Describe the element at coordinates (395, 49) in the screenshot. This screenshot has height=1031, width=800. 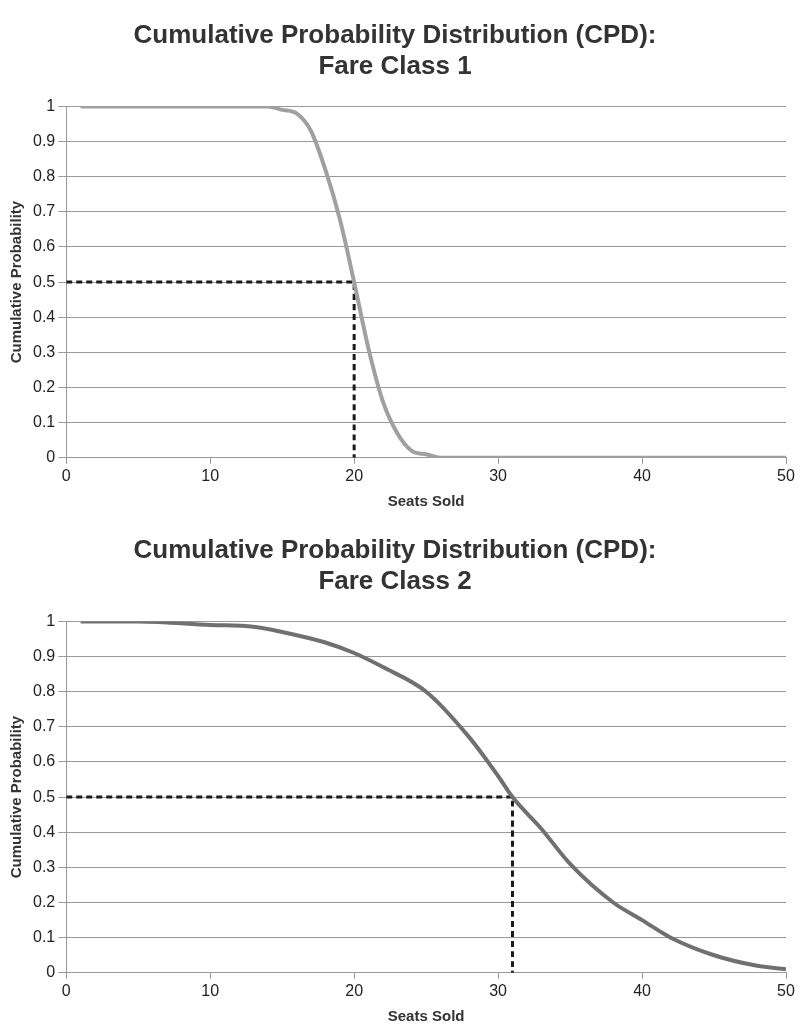
I see `chart-title: Cumulative Probability Distribution (CPD): Fare Class 1` at that location.